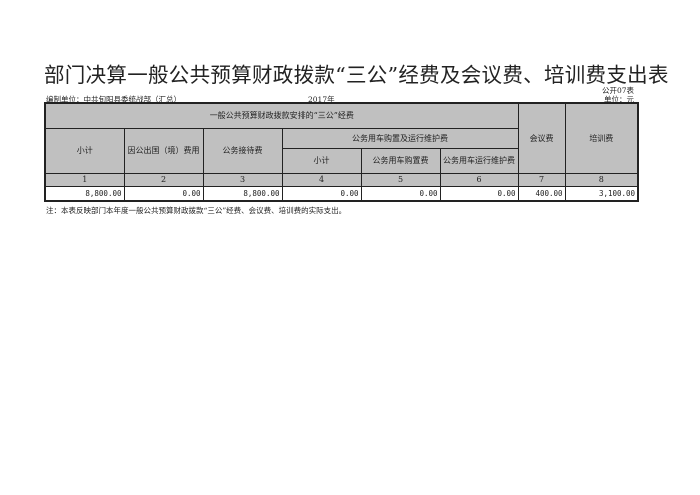 The image size is (700, 495). I want to click on header-cell: 公务用车运行维护费, so click(479, 160).